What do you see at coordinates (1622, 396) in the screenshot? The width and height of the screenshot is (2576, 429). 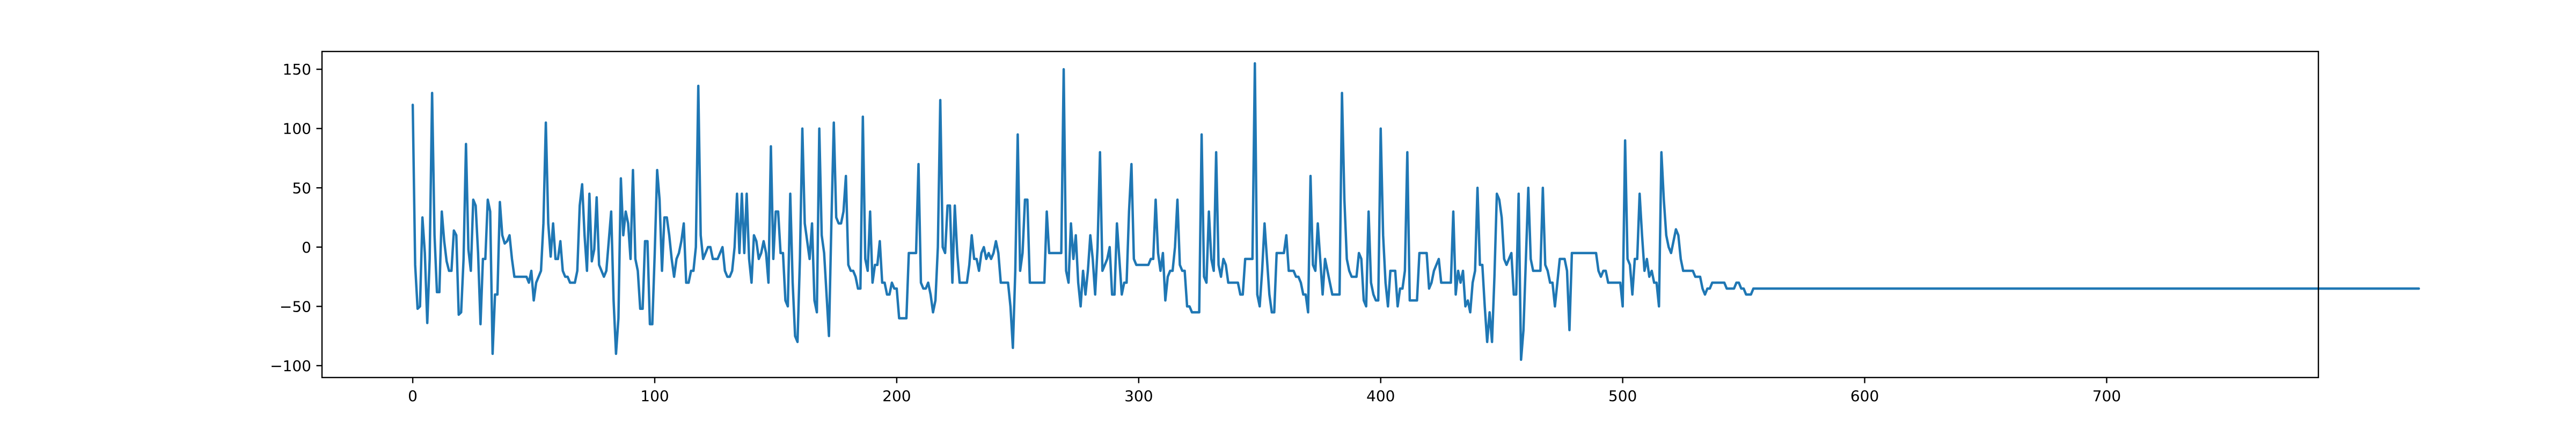 I see `x-tick-label: 500` at bounding box center [1622, 396].